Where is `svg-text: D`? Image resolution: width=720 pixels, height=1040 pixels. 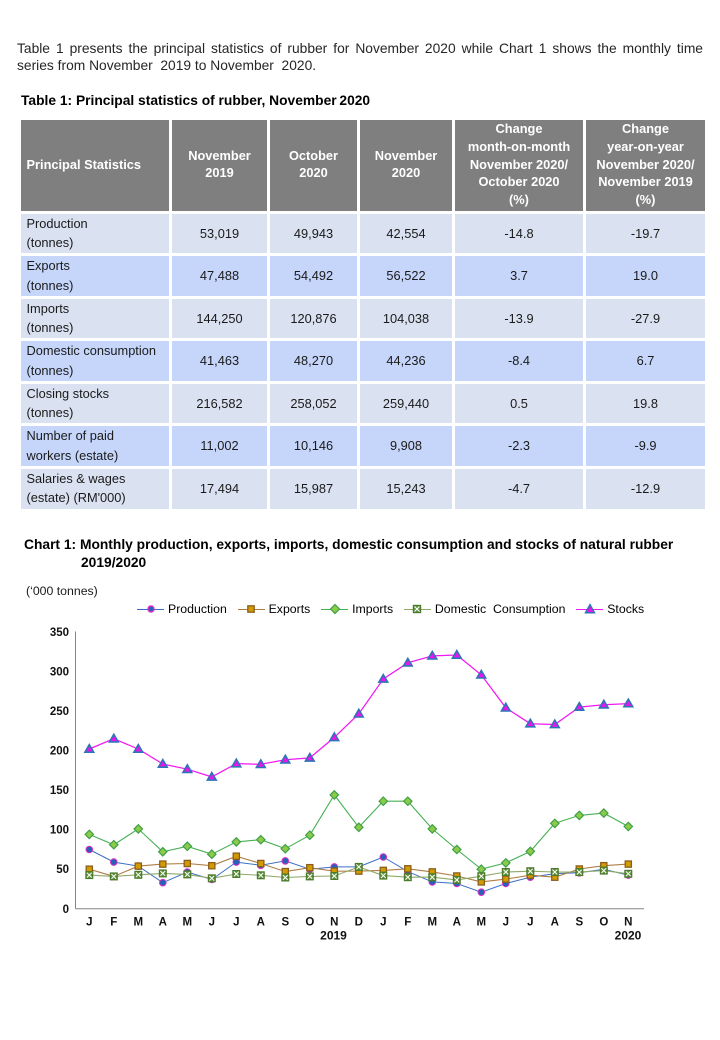 svg-text: D is located at coordinates (359, 923).